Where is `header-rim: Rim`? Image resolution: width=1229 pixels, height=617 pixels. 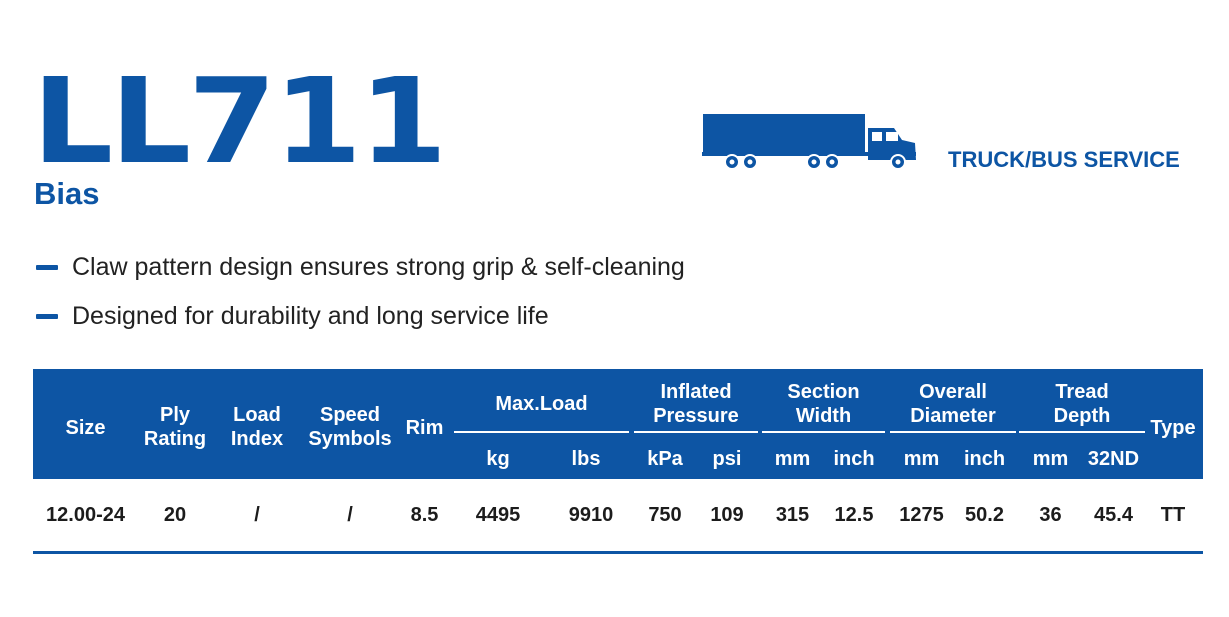
header-rim: Rim is located at coordinates (424, 428).